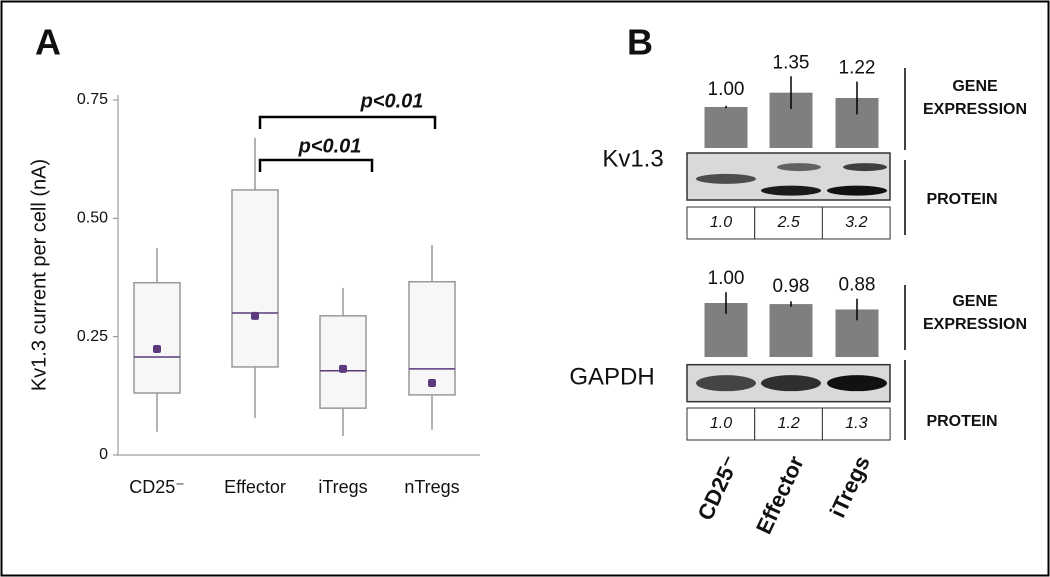 The width and height of the screenshot is (1050, 577). What do you see at coordinates (791, 62) in the screenshot?
I see `value-label: 1.35` at bounding box center [791, 62].